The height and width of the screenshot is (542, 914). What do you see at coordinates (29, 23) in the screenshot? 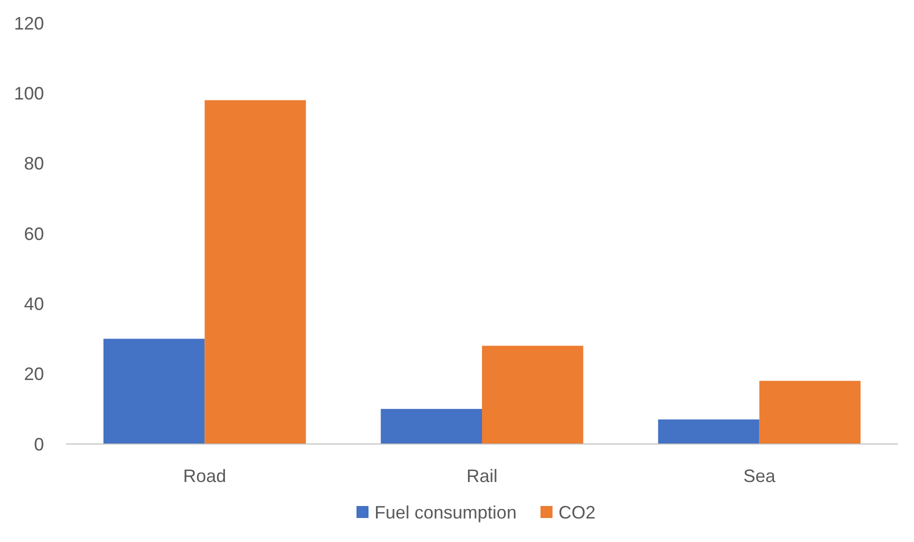
I see `y-tick-label: 120` at bounding box center [29, 23].